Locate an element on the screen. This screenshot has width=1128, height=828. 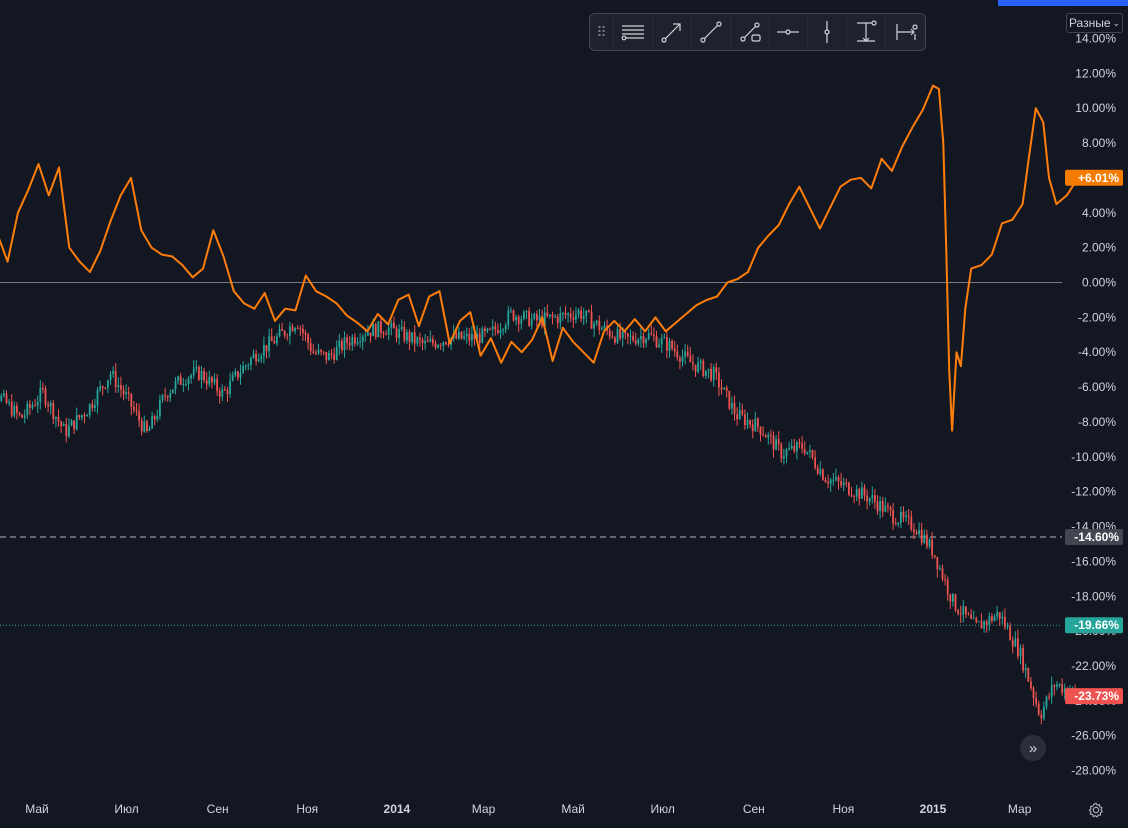
trend-line-tool is located at coordinates (711, 32).